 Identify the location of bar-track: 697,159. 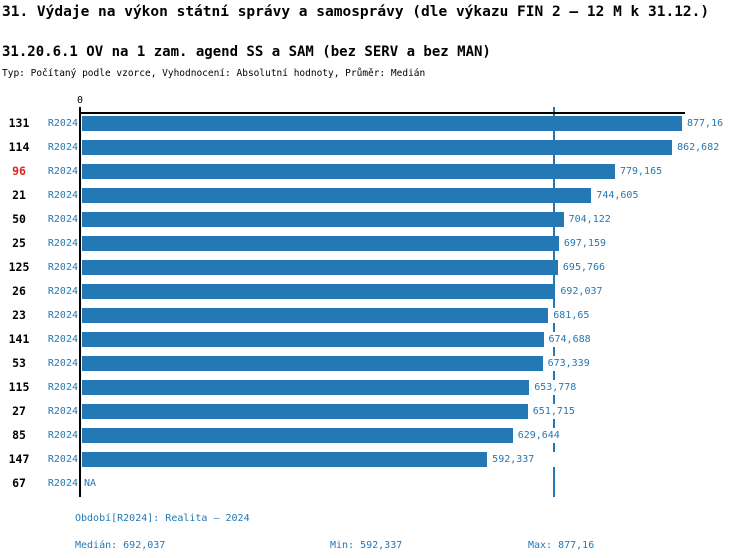
(382, 243).